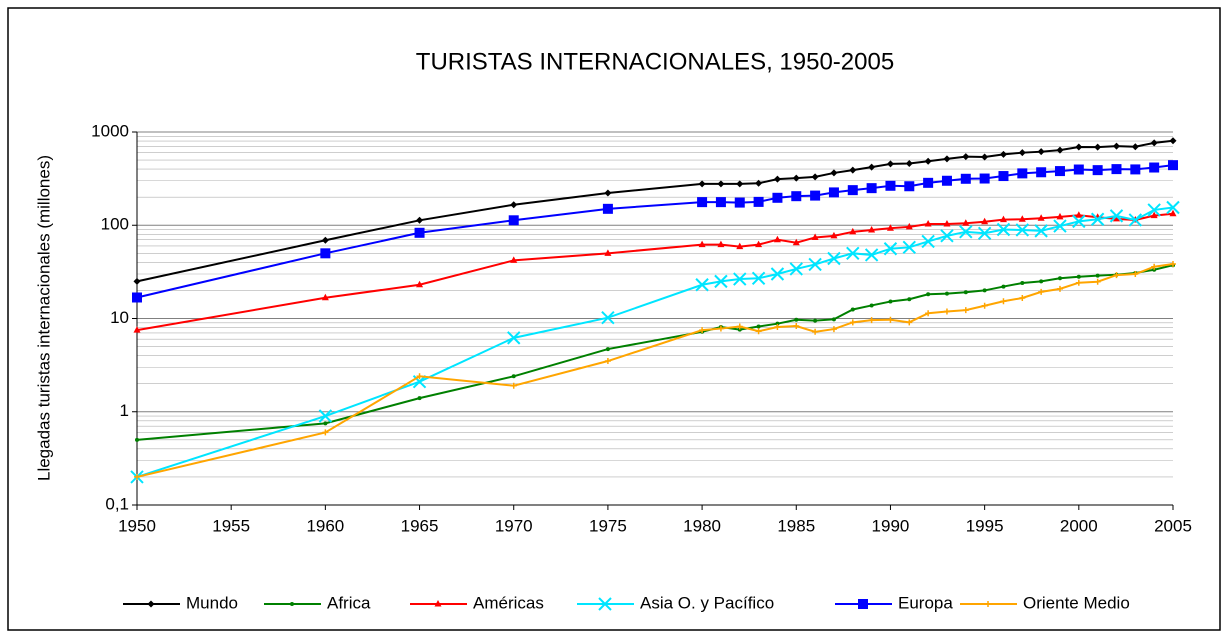 The height and width of the screenshot is (638, 1229). I want to click on x-tick-label: 2000, so click(1079, 525).